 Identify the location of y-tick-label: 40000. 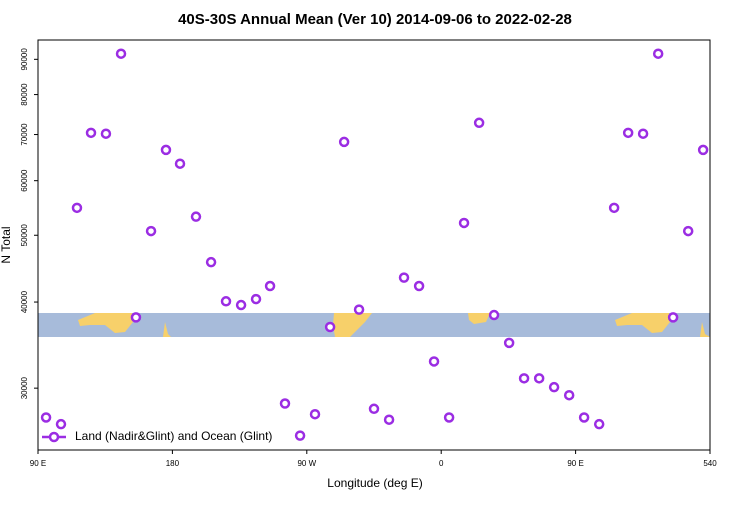
(24, 301).